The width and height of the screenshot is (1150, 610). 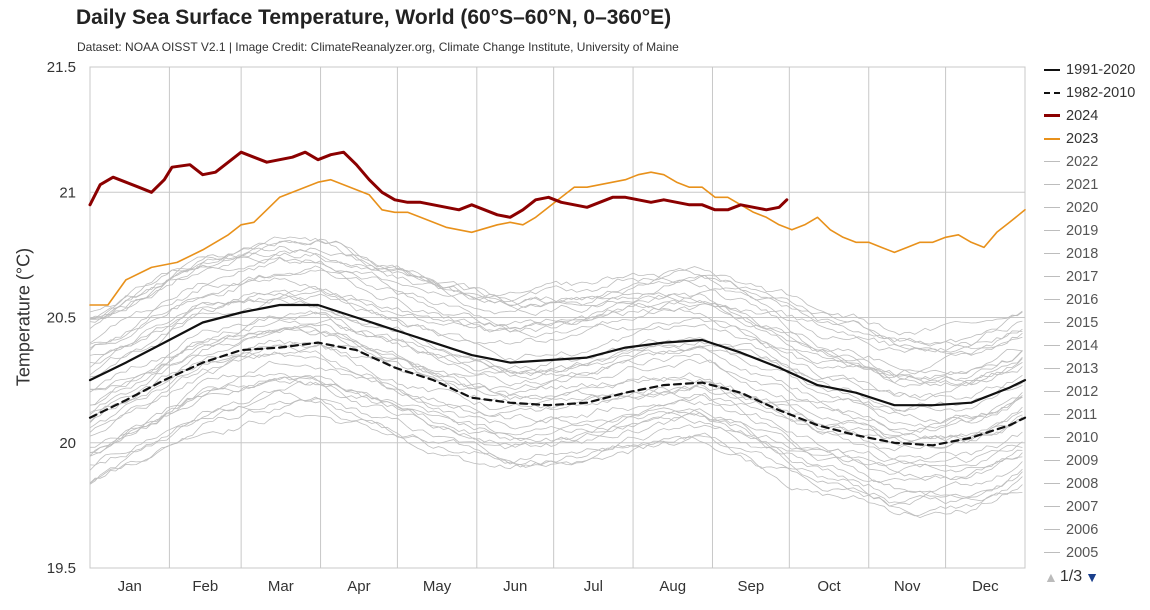 What do you see at coordinates (1082, 391) in the screenshot?
I see `legend-label: 2012` at bounding box center [1082, 391].